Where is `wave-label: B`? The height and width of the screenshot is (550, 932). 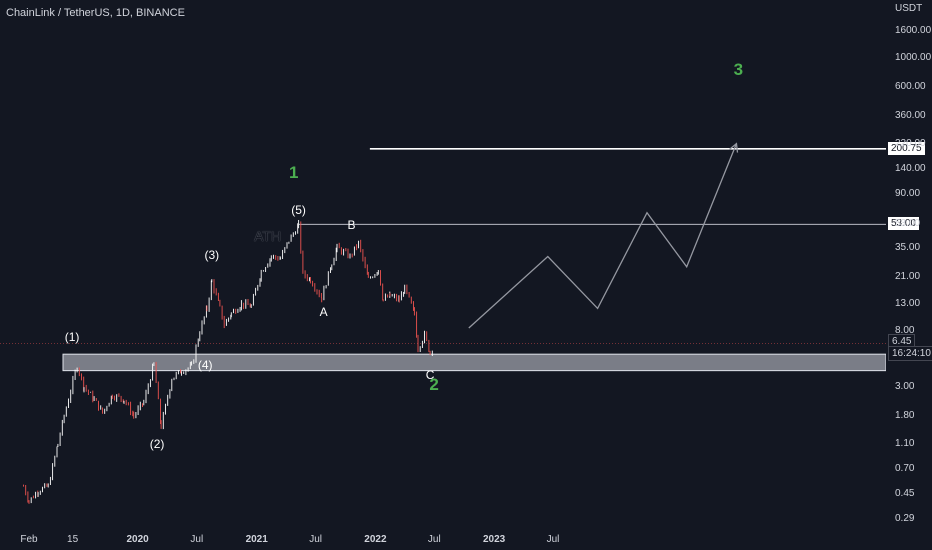
wave-label: B is located at coordinates (351, 225).